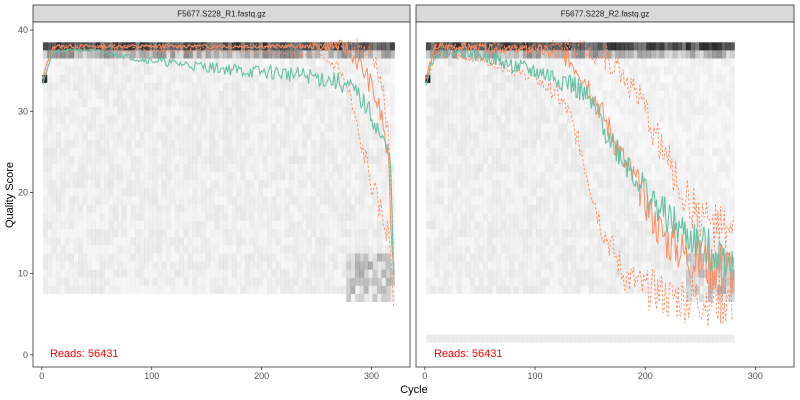 This screenshot has width=800, height=400. Describe the element at coordinates (221, 14) in the screenshot. I see `facet-title-r1: F5677.S228_R1.fastq.gz` at that location.